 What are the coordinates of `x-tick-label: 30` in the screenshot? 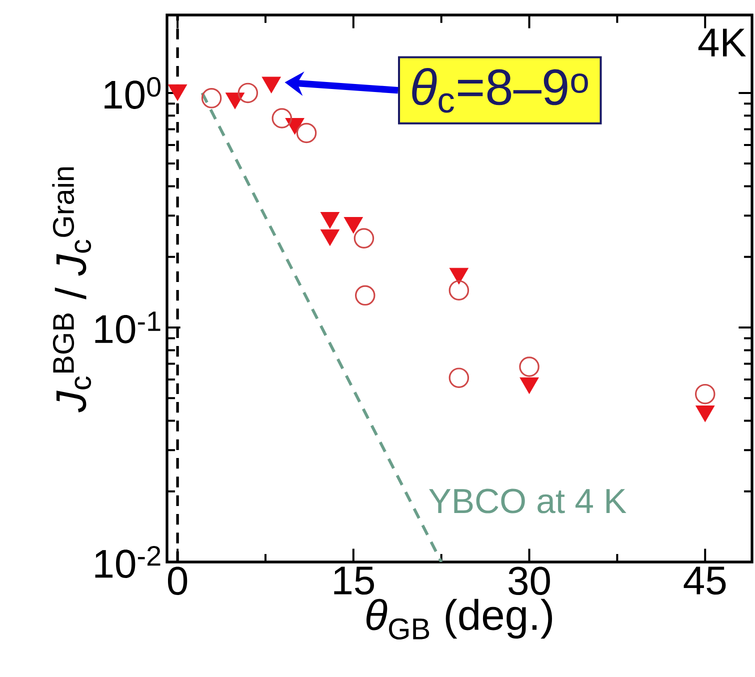 It's located at (529, 581).